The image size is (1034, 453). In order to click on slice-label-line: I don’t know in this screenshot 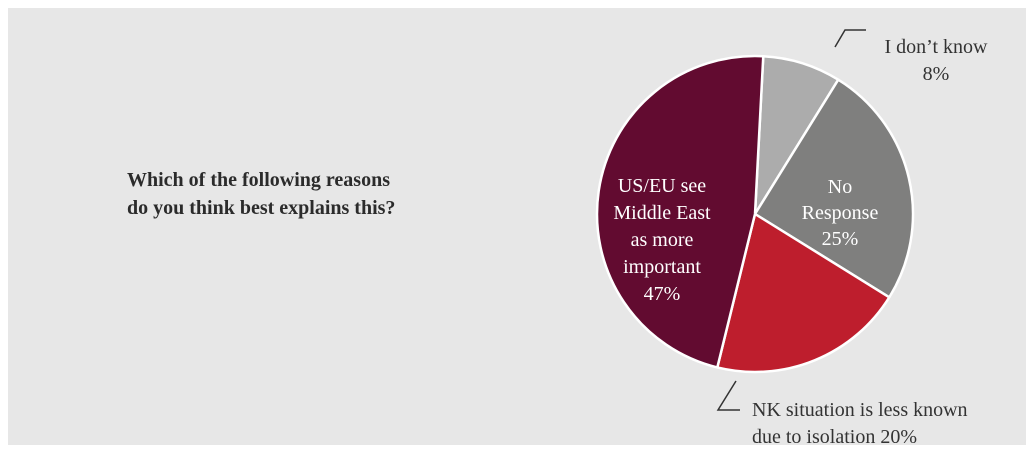, I will do `click(937, 47)`.